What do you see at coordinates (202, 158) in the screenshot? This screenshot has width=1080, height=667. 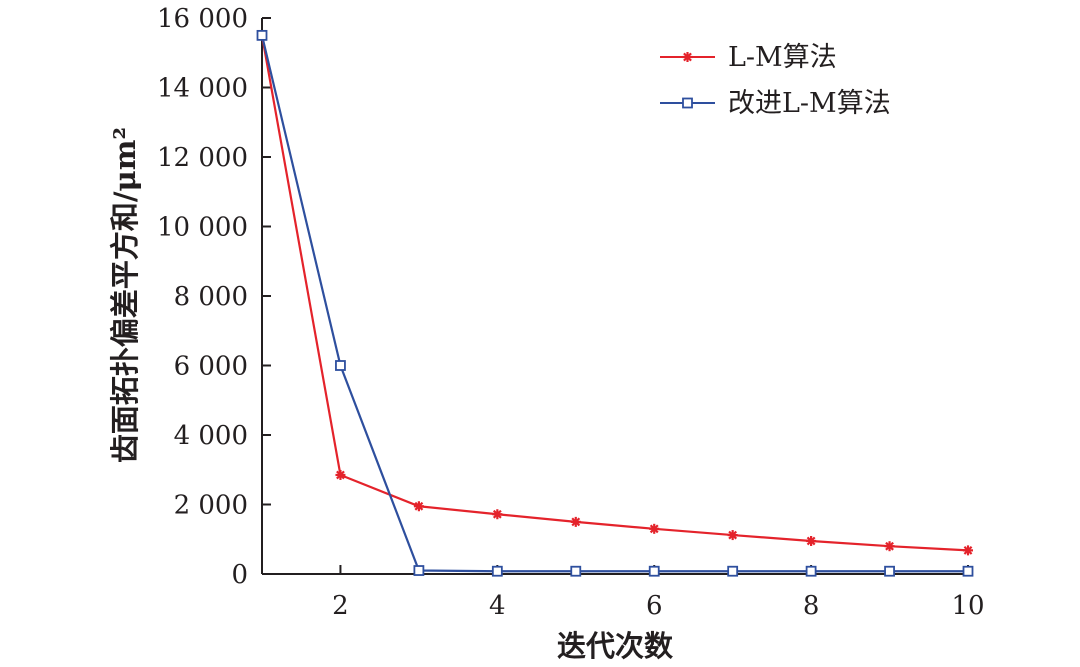 I see `y-tick-label: 12 000` at bounding box center [202, 158].